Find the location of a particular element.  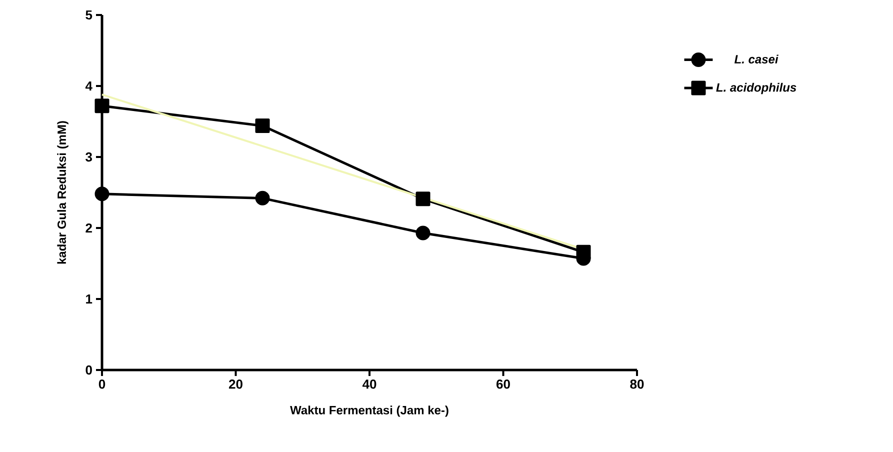

y-tick-label: 5 is located at coordinates (89, 15).